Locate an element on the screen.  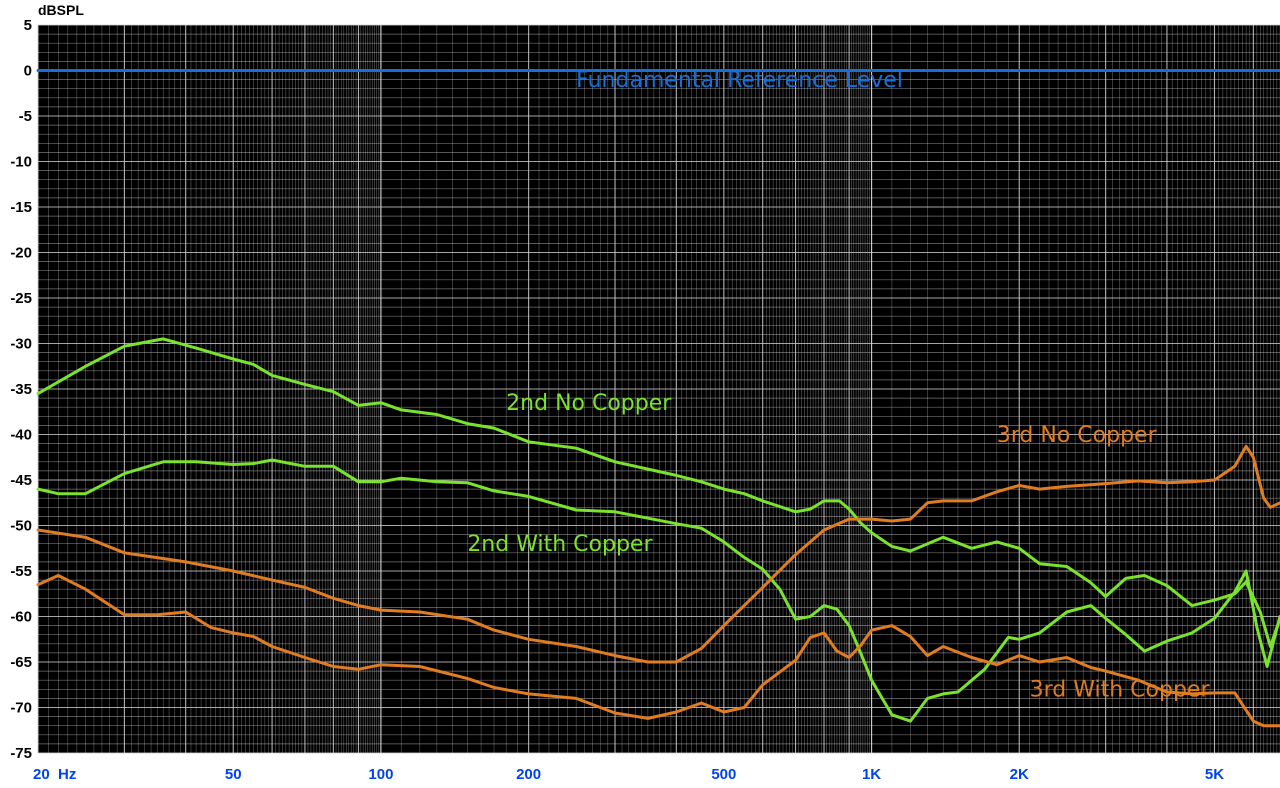
y-tick-label: -60 is located at coordinates (21, 617).